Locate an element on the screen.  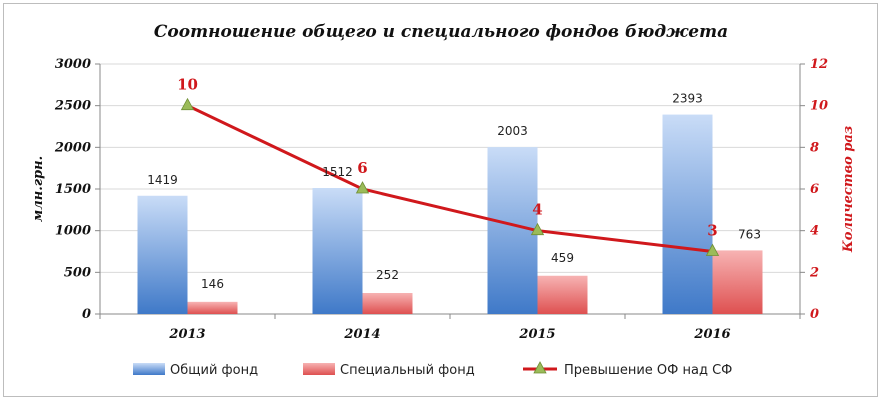
y-tick-label: 1500 is located at coordinates (73, 189).